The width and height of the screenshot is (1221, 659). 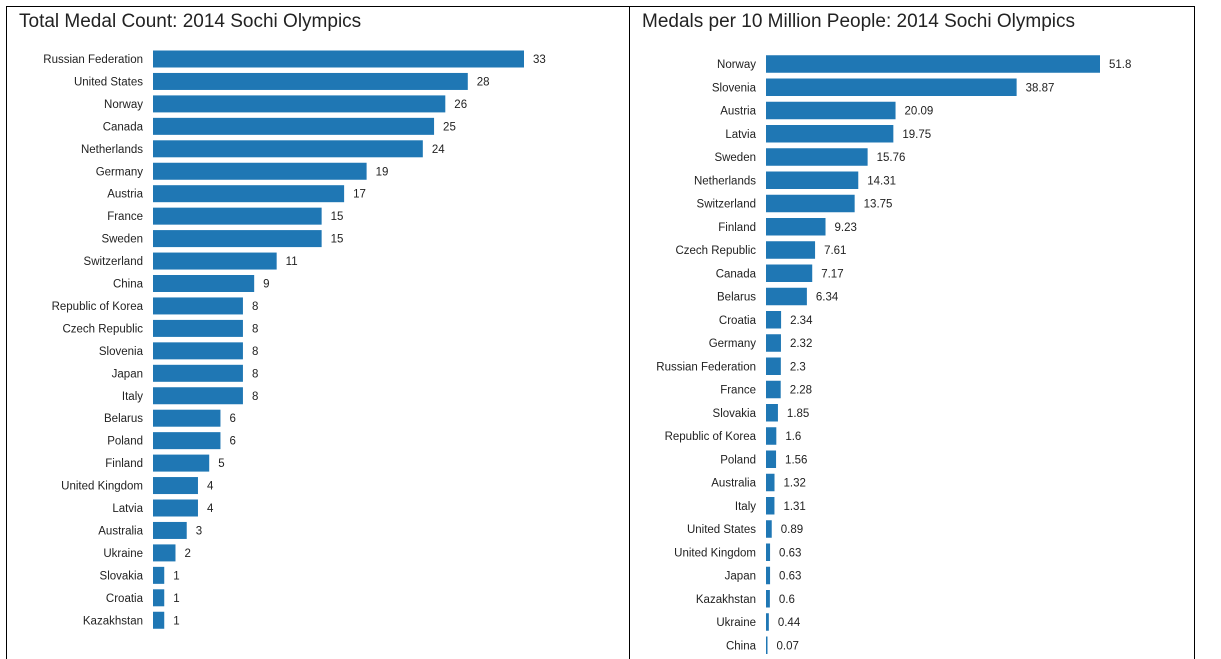 I want to click on value-label: 19.75, so click(x=916, y=135).